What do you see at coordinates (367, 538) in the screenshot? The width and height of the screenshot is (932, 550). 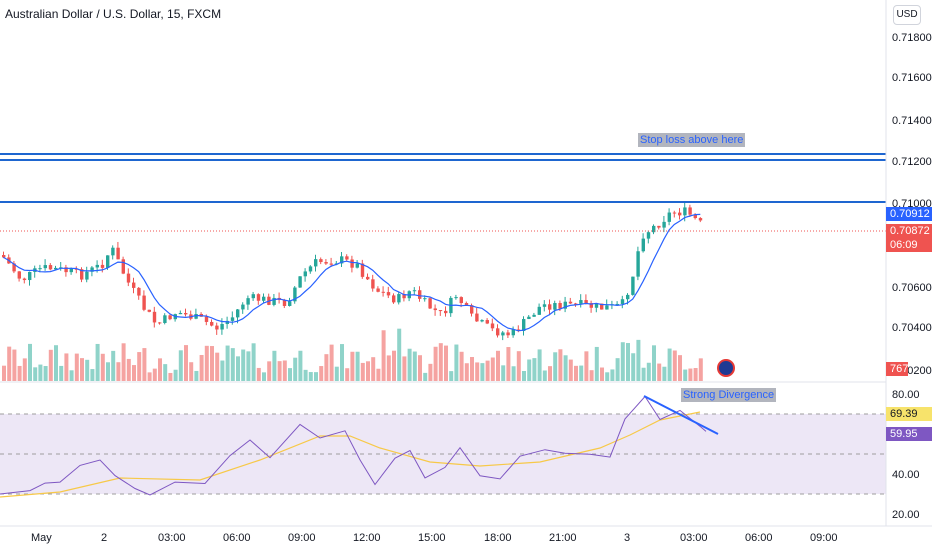 I see `time-label: 12:00` at bounding box center [367, 538].